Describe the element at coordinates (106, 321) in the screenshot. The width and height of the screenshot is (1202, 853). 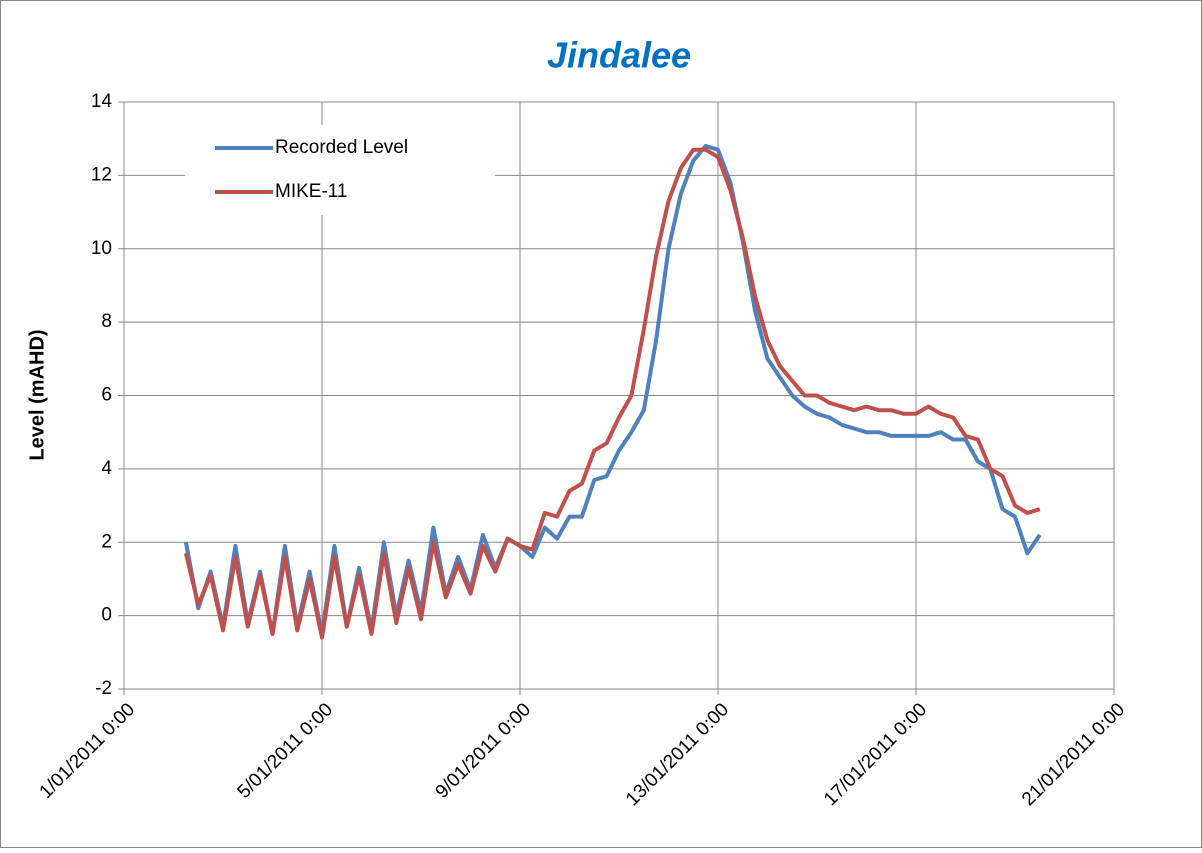
I see `y-tick-label: 8` at that location.